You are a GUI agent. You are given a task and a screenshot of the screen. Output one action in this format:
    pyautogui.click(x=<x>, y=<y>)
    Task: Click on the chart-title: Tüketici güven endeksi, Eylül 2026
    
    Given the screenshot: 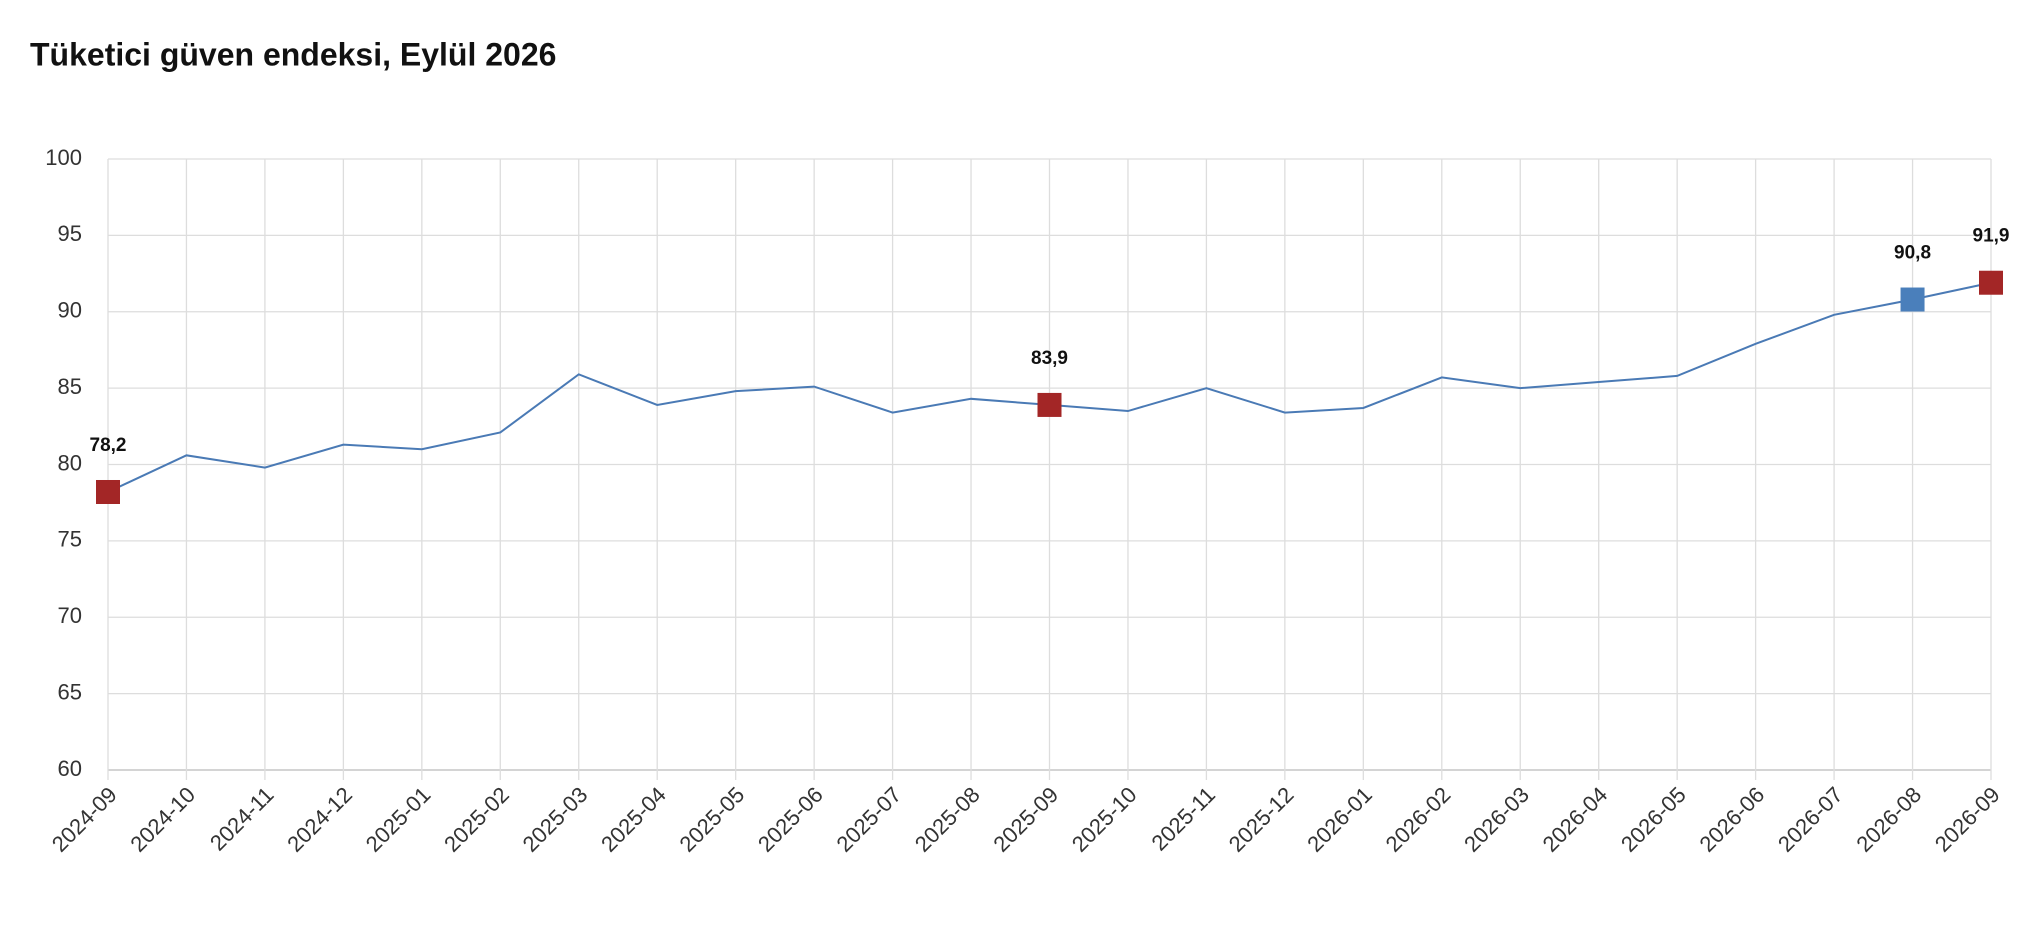 What is the action you would take?
    pyautogui.click(x=293, y=54)
    